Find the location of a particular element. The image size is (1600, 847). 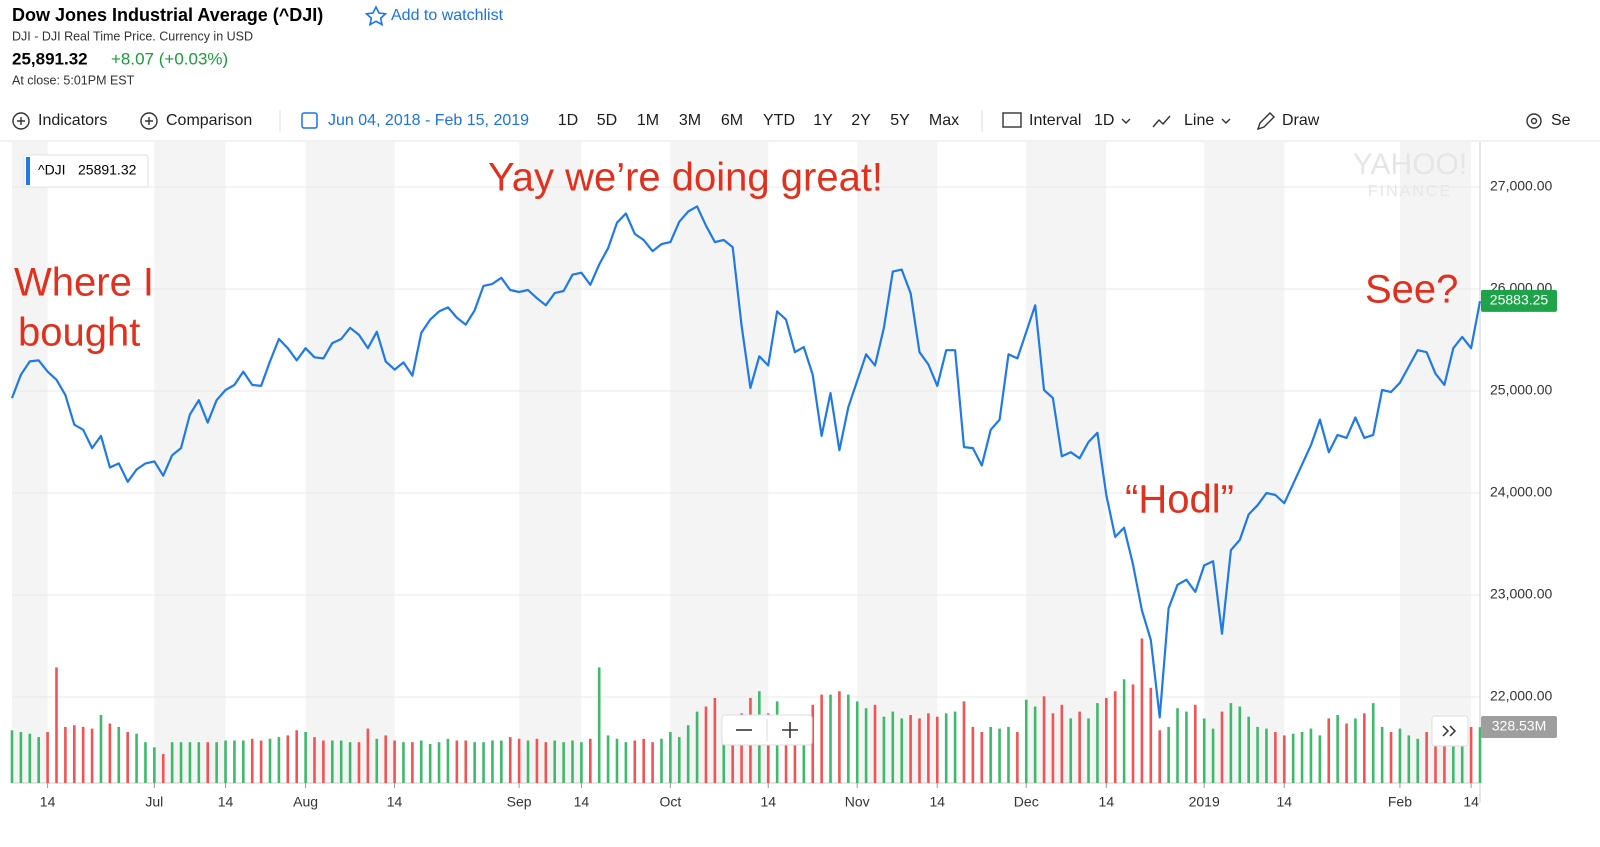

indicators-button: Indicators is located at coordinates (72, 120).